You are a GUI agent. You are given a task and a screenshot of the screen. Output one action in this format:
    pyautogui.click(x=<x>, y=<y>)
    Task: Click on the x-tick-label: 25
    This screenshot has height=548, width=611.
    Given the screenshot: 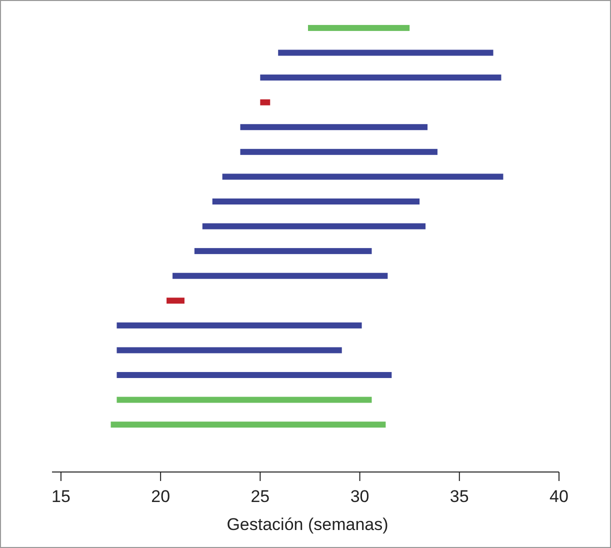 What is the action you would take?
    pyautogui.click(x=260, y=496)
    